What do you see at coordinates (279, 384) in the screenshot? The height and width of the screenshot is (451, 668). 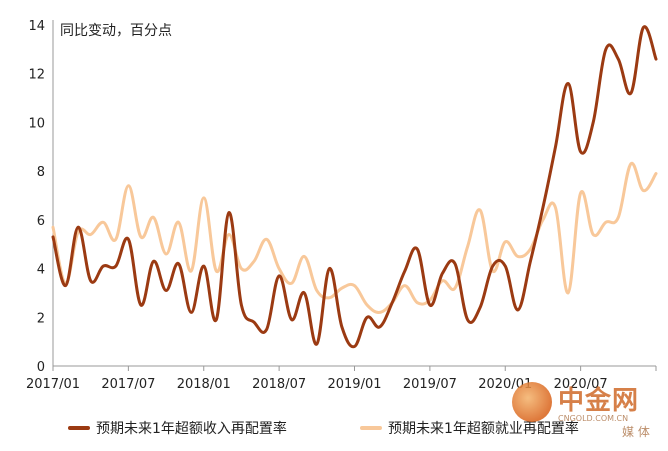 I see `x-tick-label: 2018/07` at bounding box center [279, 384].